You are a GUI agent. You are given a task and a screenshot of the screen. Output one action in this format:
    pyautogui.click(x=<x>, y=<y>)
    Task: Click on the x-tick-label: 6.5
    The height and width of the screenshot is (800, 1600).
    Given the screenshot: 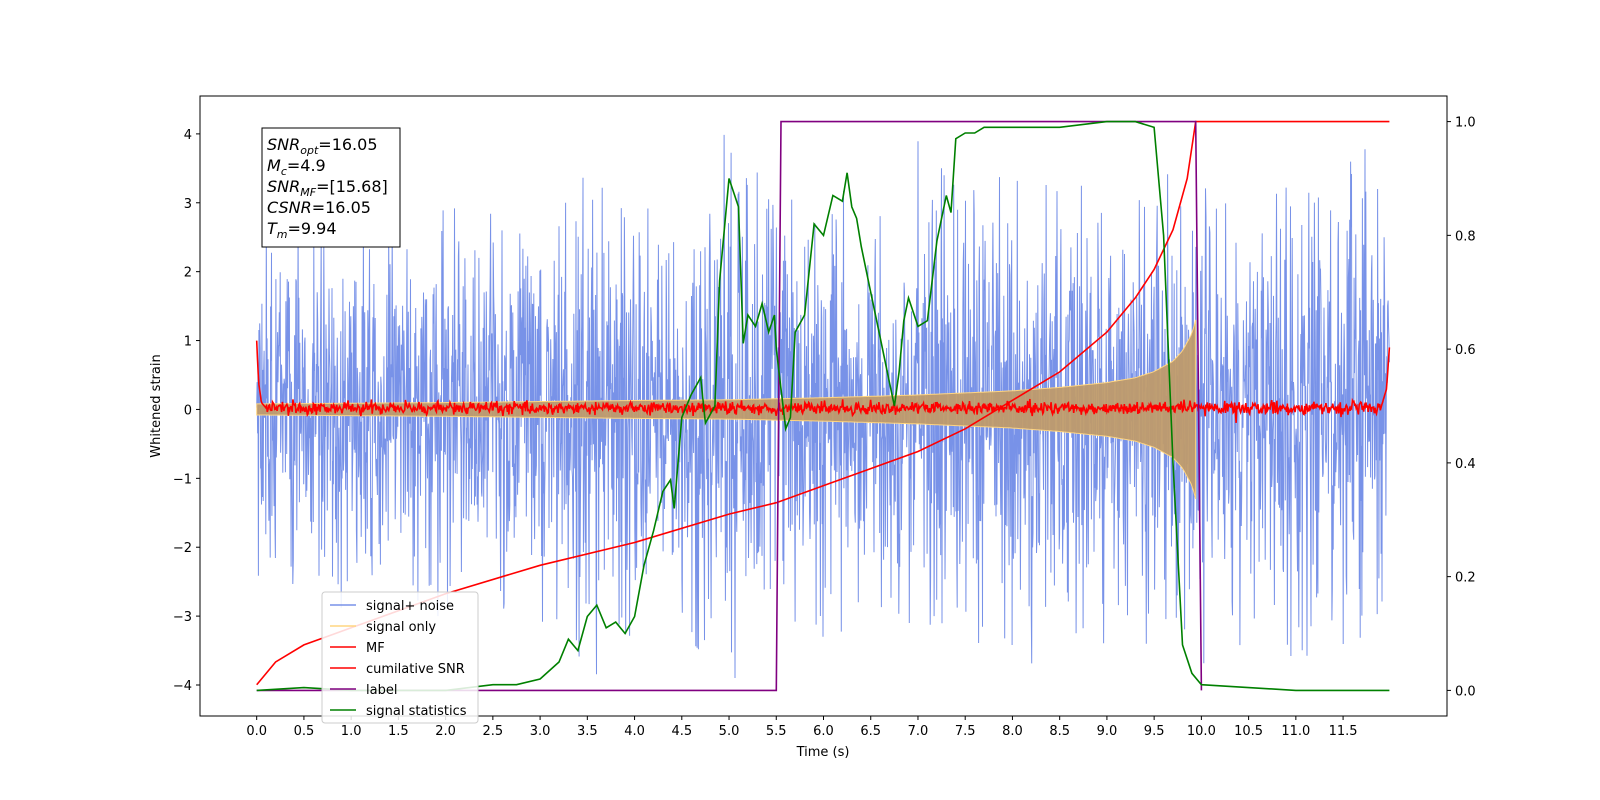 What is the action you would take?
    pyautogui.click(x=870, y=731)
    